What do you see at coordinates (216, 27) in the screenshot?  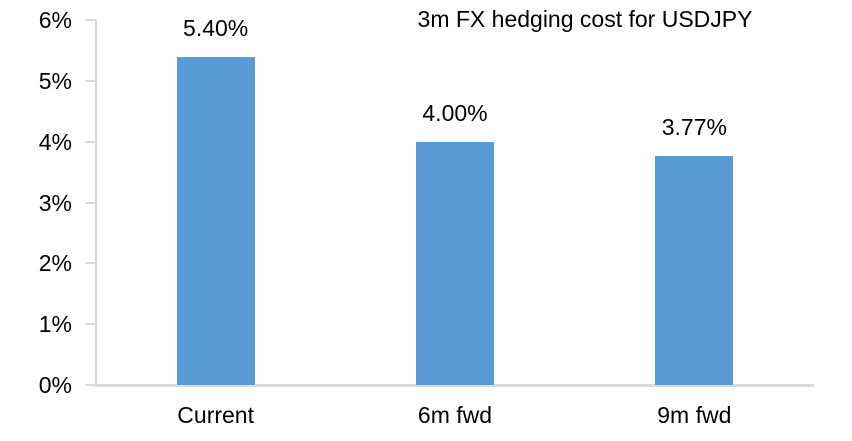 I see `bar-value-label: 5.40%` at bounding box center [216, 27].